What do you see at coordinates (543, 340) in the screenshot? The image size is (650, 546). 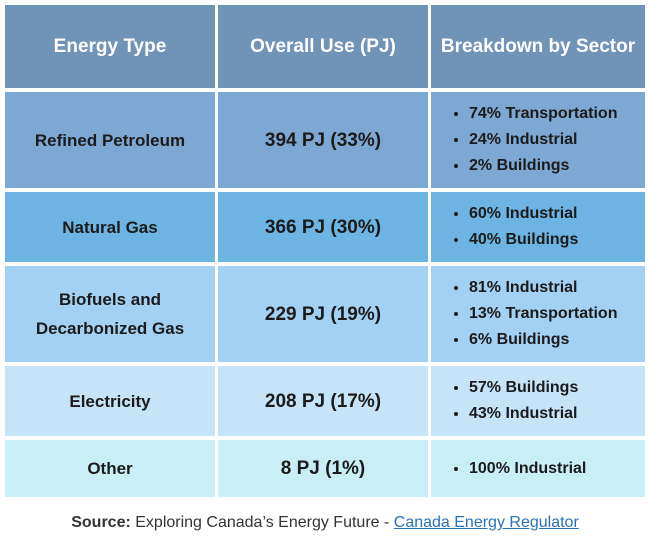 I see `breakdown-item: 6% Buildings` at bounding box center [543, 340].